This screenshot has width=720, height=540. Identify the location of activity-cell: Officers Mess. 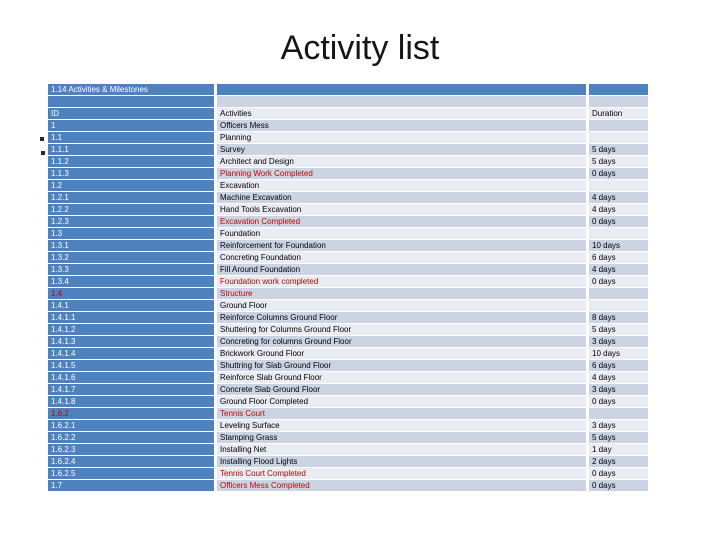
(401, 125).